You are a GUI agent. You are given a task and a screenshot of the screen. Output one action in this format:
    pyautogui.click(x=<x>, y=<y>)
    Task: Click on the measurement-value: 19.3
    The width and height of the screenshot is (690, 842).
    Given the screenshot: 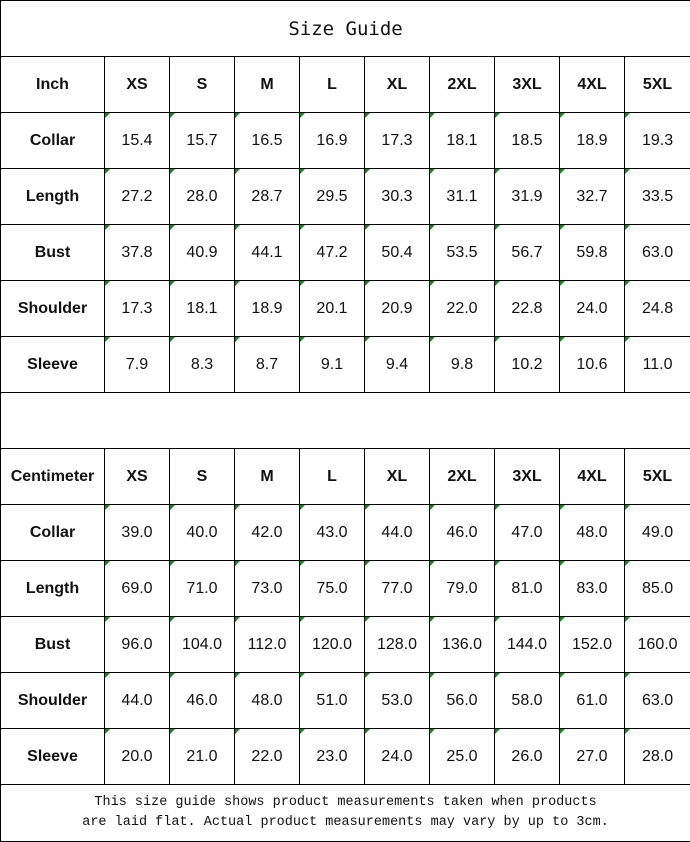 What is the action you would take?
    pyautogui.click(x=656, y=140)
    